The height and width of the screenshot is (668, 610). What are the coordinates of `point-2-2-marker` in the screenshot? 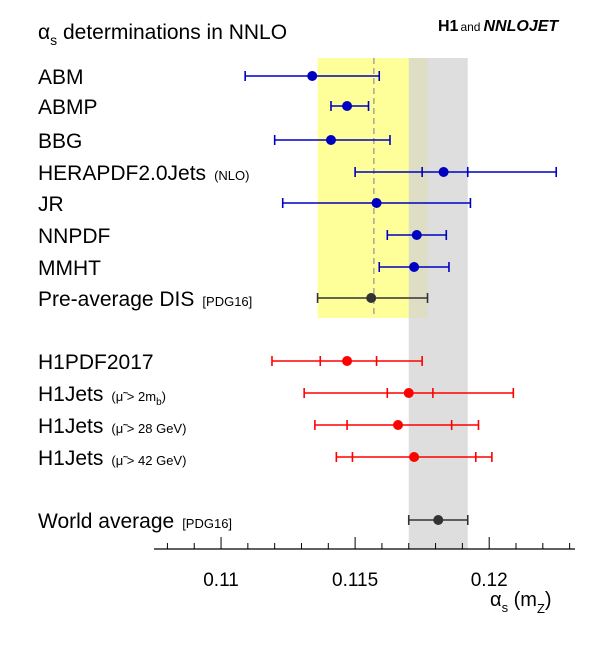 It's located at (398, 425).